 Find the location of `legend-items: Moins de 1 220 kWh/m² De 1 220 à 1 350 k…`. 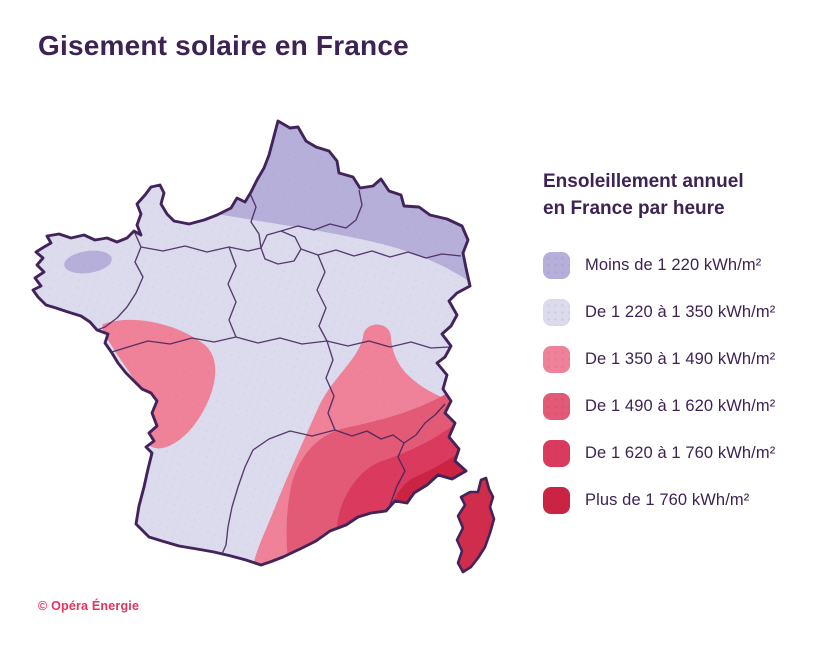

legend-items: Moins de 1 220 kWh/m² De 1 220 à 1 350 k… is located at coordinates (679, 383).